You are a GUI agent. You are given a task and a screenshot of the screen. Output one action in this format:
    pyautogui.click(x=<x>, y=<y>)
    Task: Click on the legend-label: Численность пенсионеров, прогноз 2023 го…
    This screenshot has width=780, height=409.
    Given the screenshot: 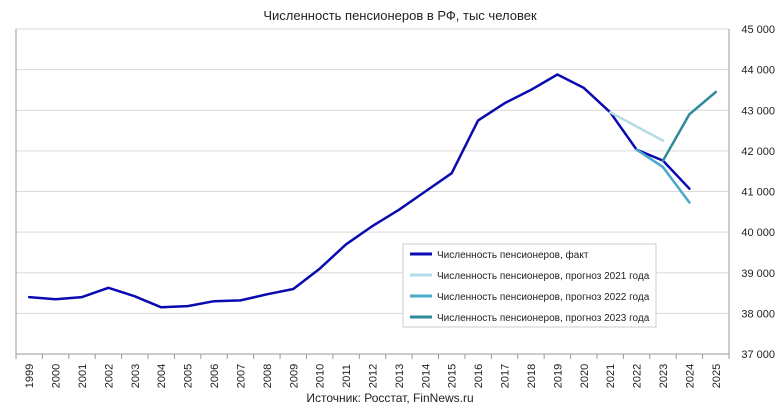 What is the action you would take?
    pyautogui.click(x=543, y=318)
    